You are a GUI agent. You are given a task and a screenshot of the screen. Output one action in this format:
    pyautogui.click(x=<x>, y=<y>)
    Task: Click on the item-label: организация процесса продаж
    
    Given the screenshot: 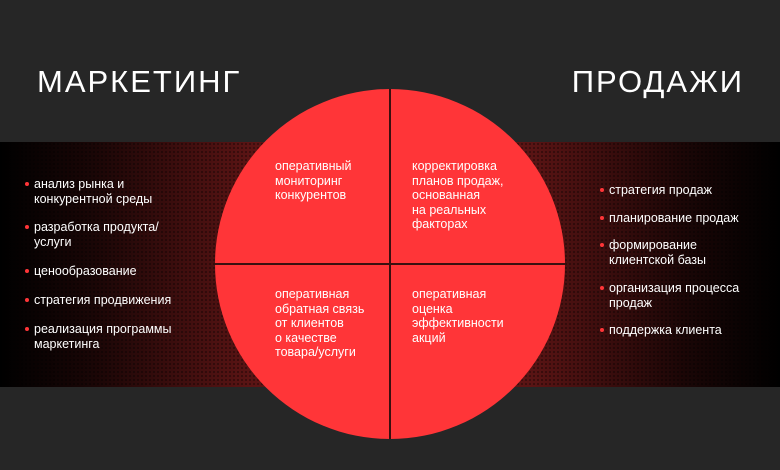 What is the action you would take?
    pyautogui.click(x=674, y=295)
    